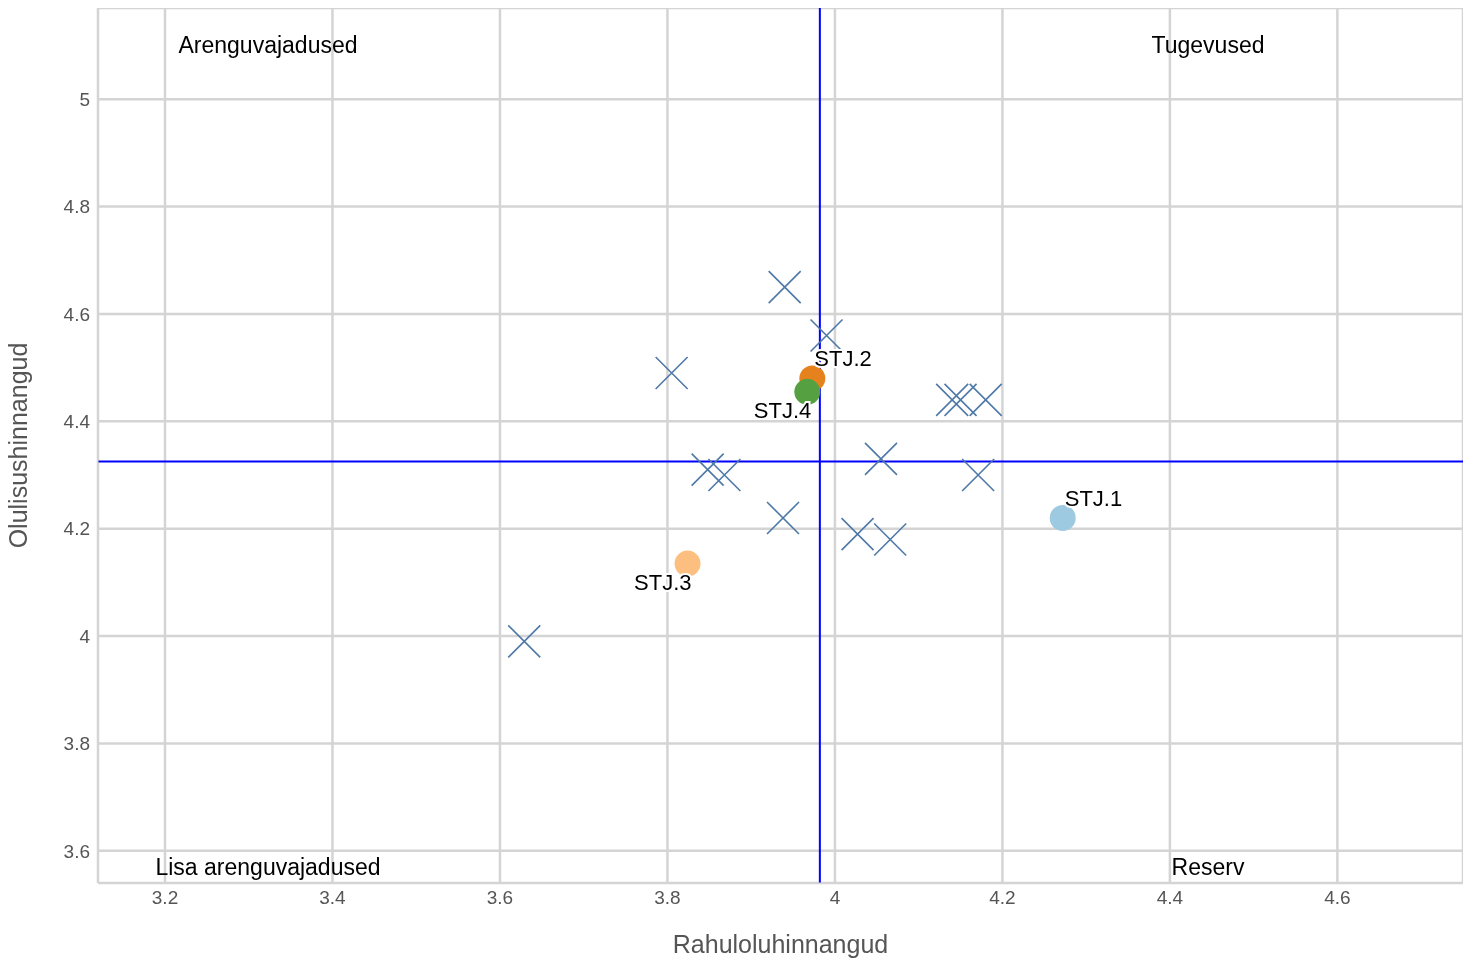 The height and width of the screenshot is (969, 1468). I want to click on x-tick-label: 4, so click(835, 898).